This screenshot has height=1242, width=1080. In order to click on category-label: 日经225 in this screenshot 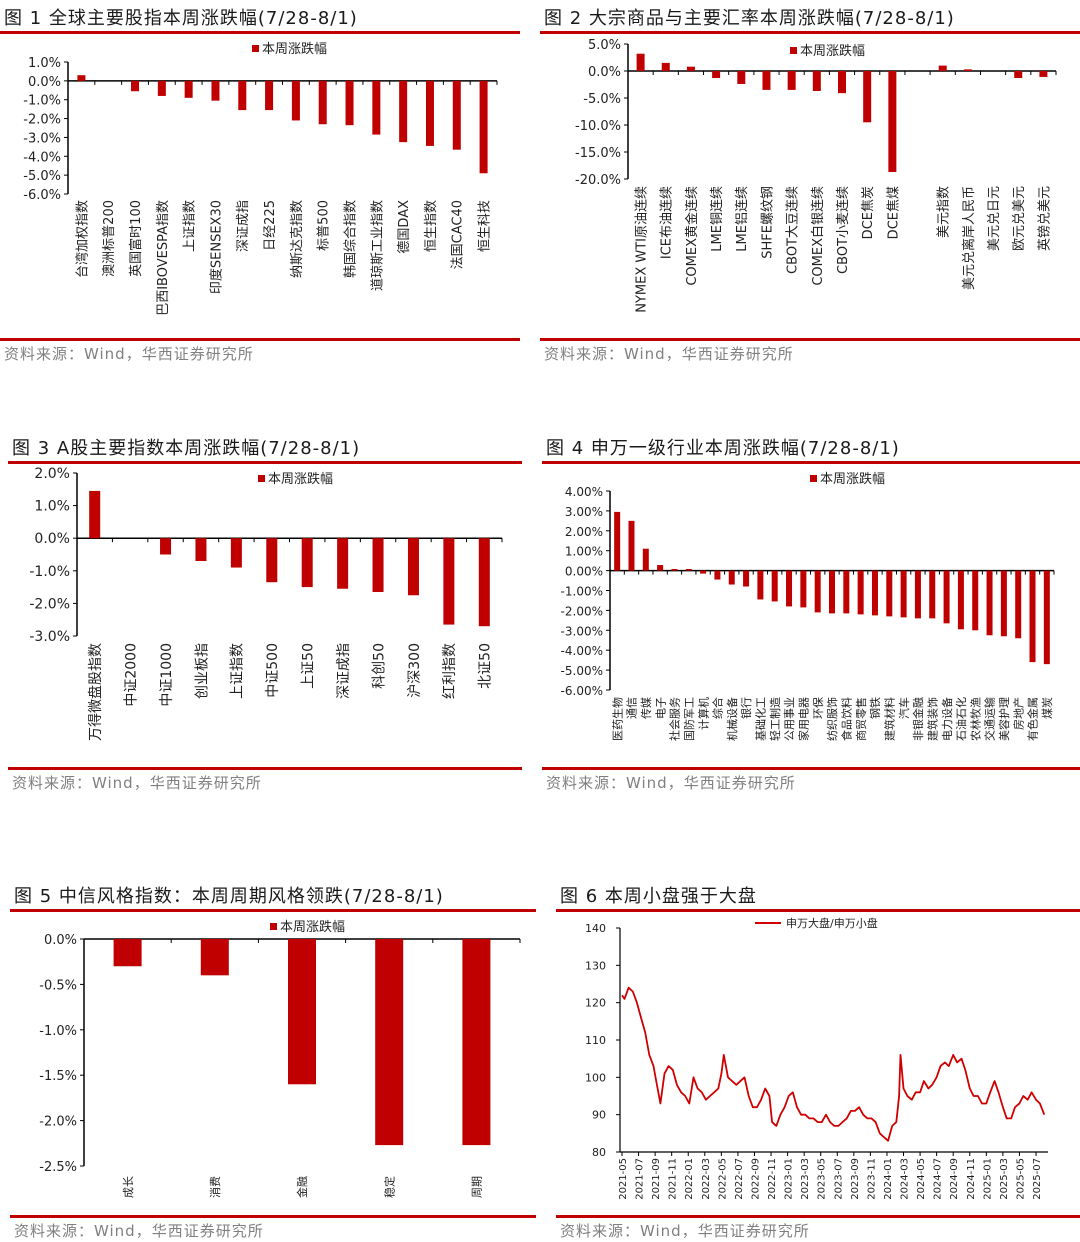, I will do `click(270, 225)`.